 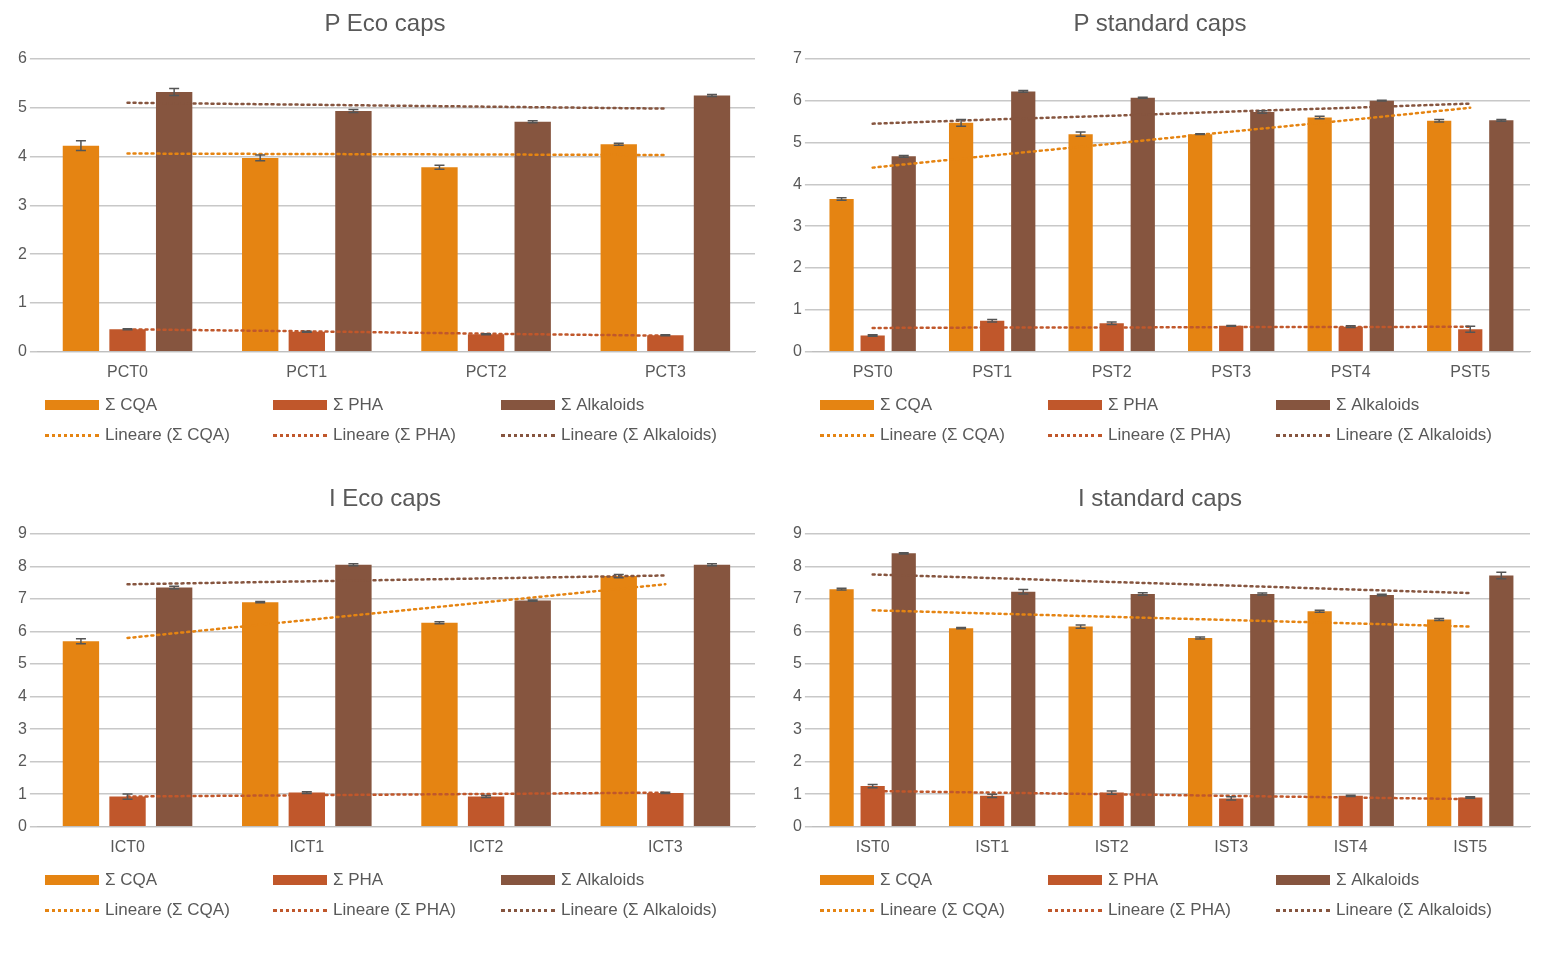 What do you see at coordinates (872, 846) in the screenshot?
I see `x-tick-label: IST0` at bounding box center [872, 846].